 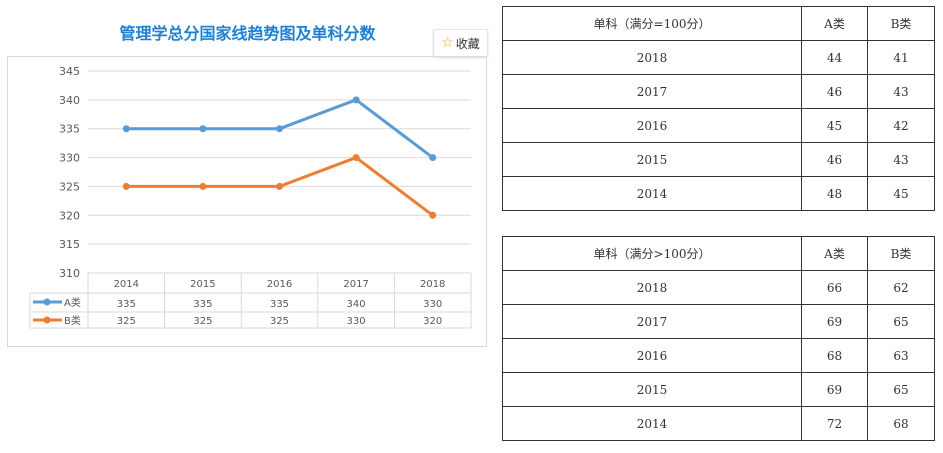 I want to click on y-tick-label: 330, so click(x=69, y=158).